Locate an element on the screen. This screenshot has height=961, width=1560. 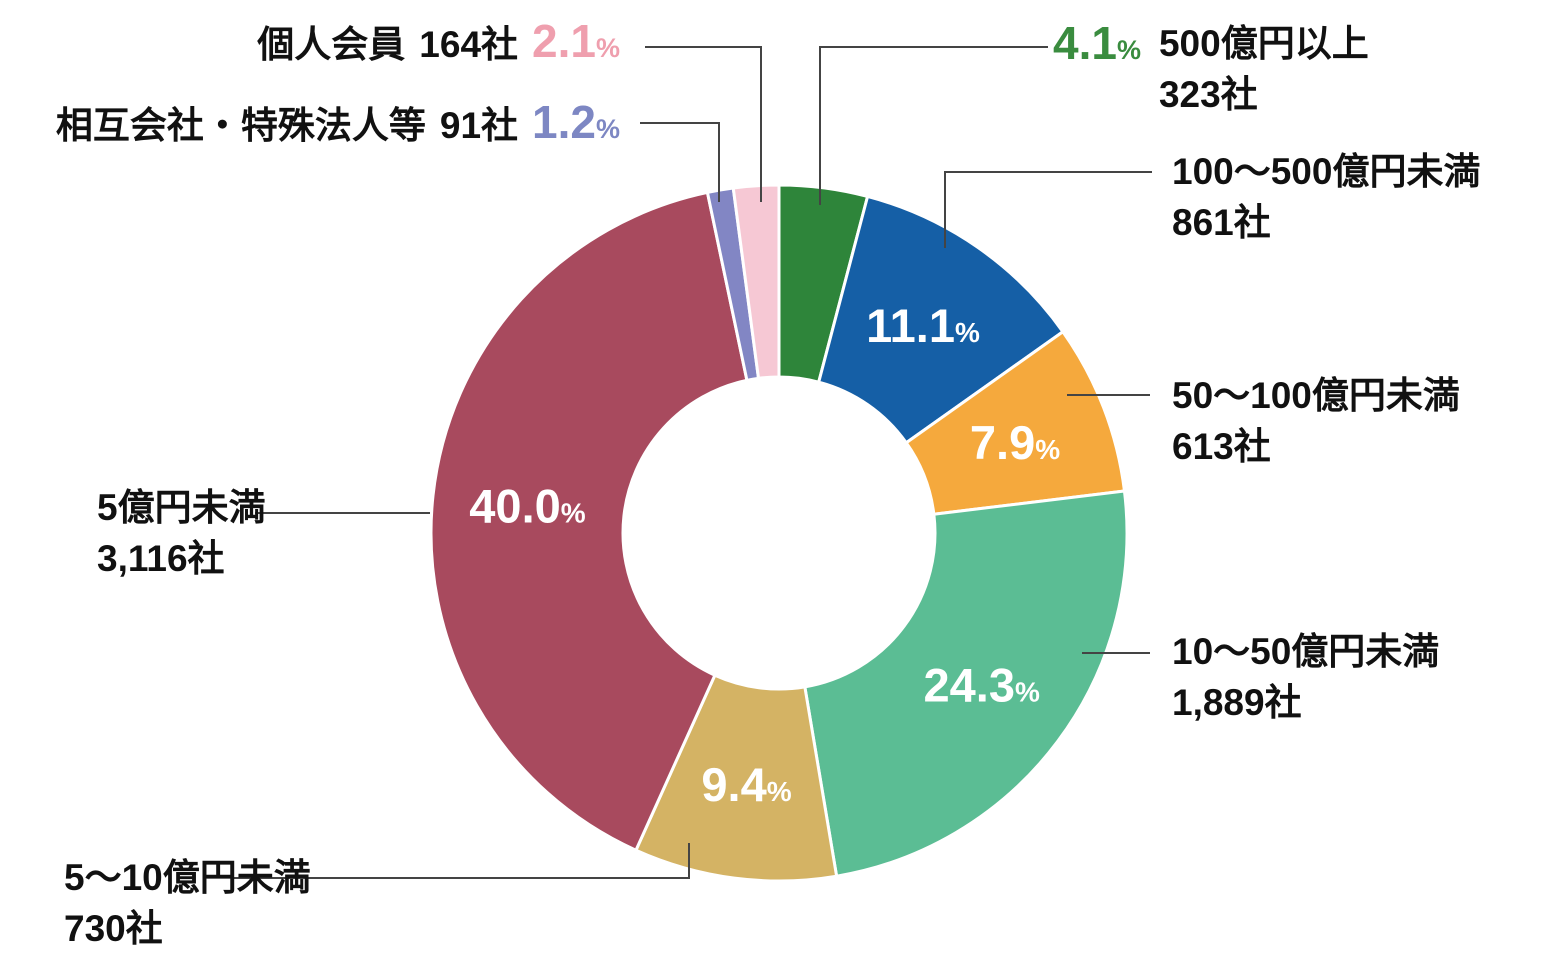
segment-count: 91社 is located at coordinates (479, 125).